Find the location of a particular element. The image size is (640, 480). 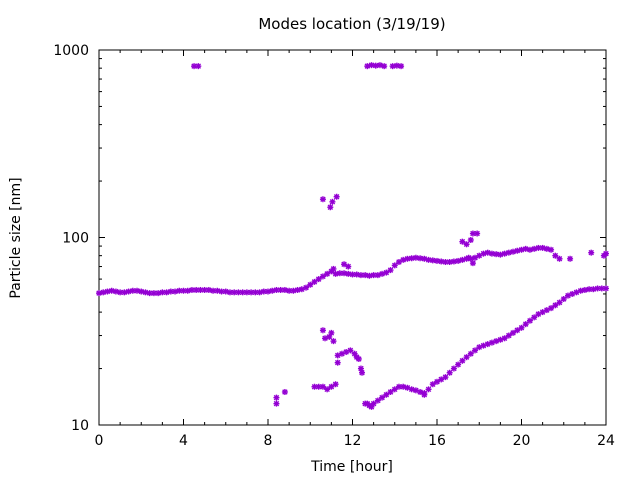

x-tick-label: 0 is located at coordinates (99, 441).